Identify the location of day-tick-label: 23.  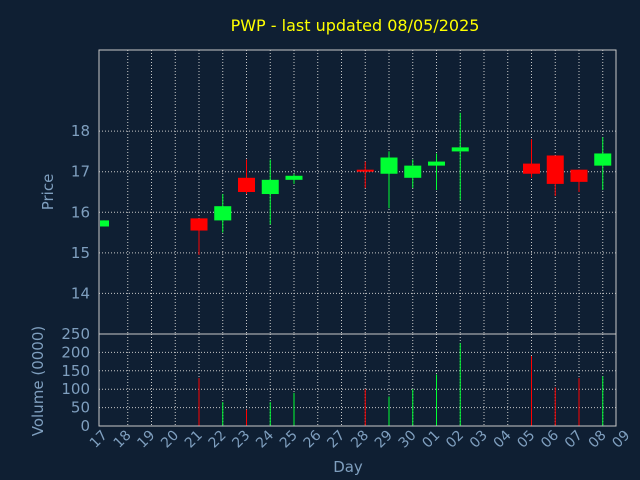
(241, 440).